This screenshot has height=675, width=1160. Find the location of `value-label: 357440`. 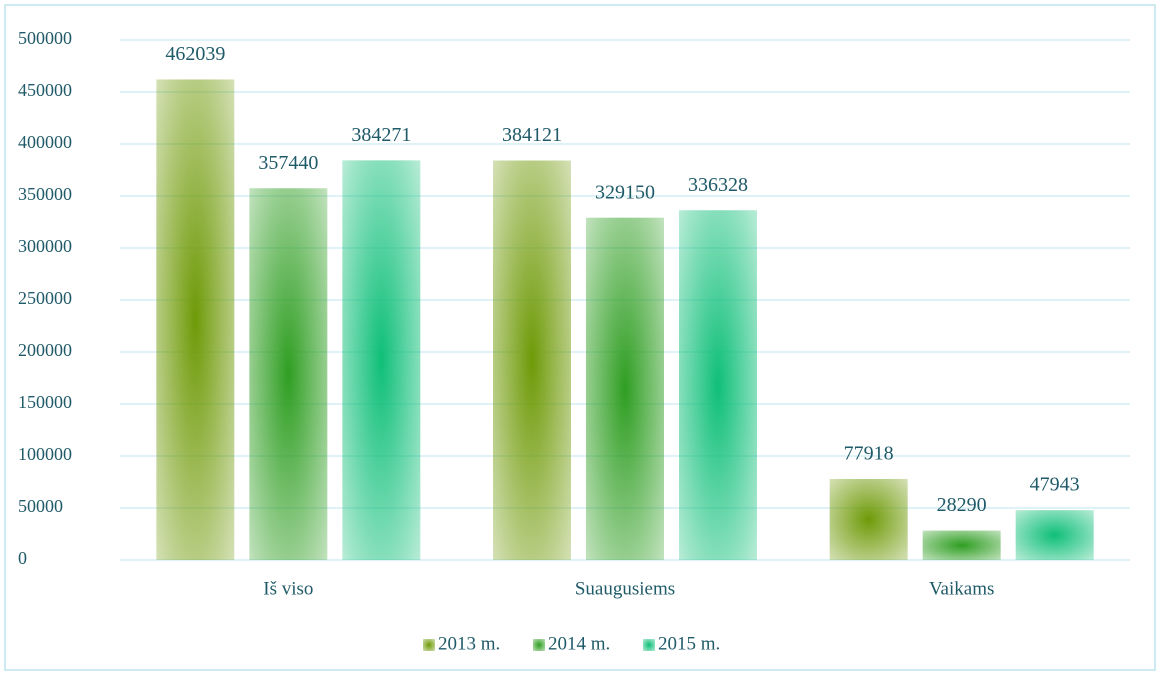

value-label: 357440 is located at coordinates (288, 163).